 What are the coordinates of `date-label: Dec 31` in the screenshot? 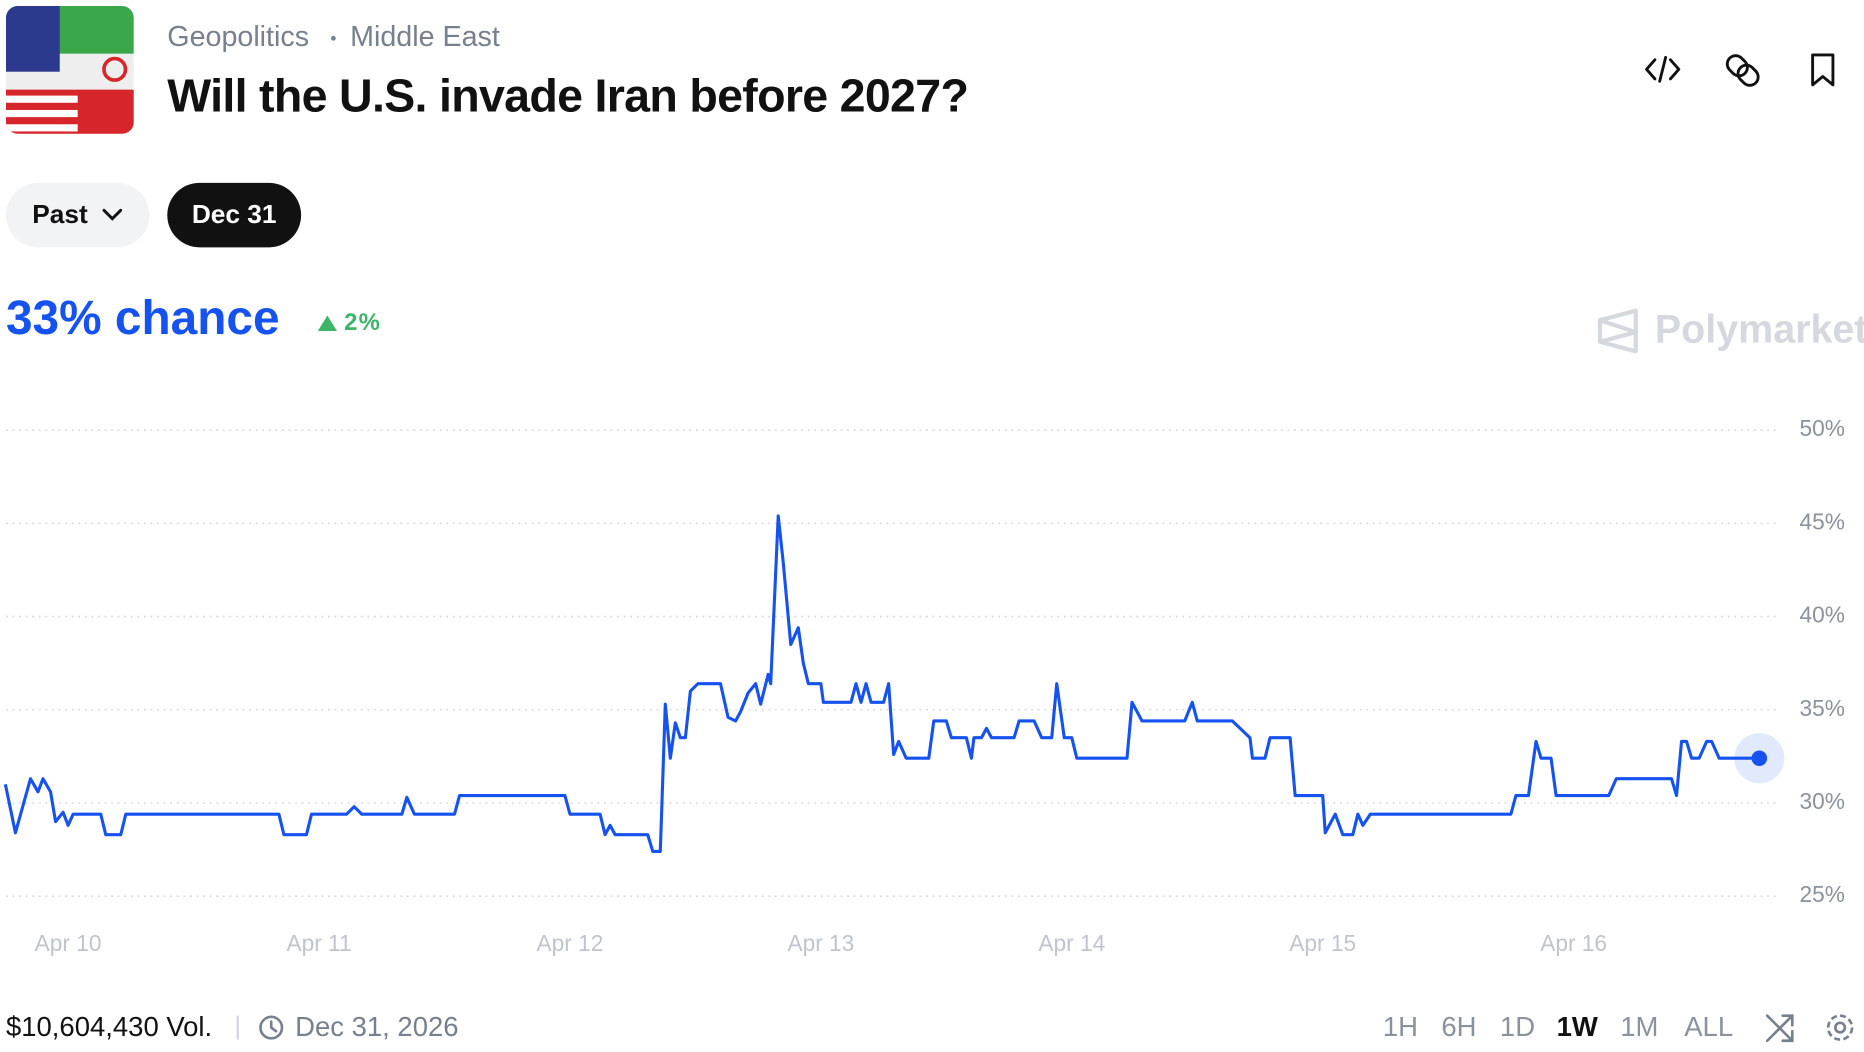 It's located at (234, 214).